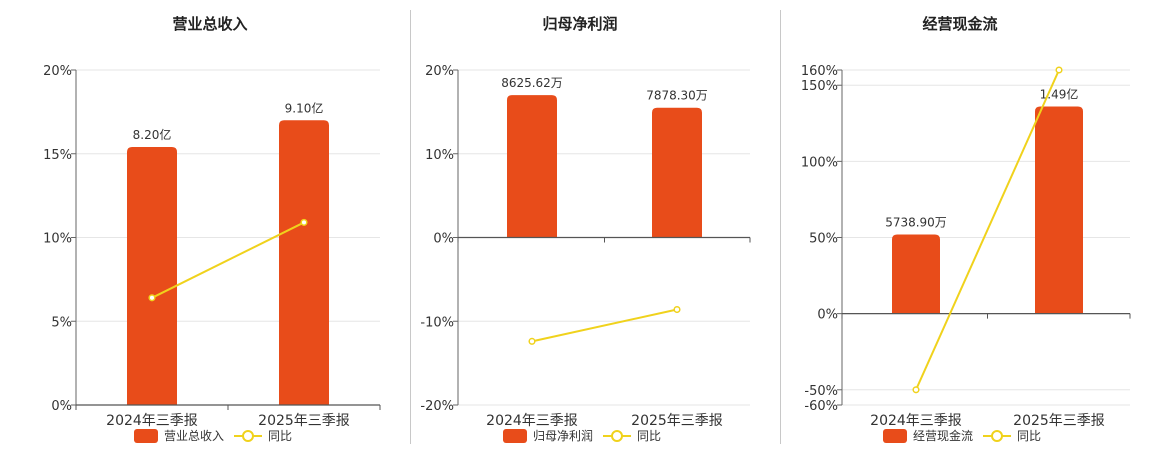 The height and width of the screenshot is (450, 1160). What do you see at coordinates (821, 406) in the screenshot?
I see `y-tick-label: -60%` at bounding box center [821, 406].